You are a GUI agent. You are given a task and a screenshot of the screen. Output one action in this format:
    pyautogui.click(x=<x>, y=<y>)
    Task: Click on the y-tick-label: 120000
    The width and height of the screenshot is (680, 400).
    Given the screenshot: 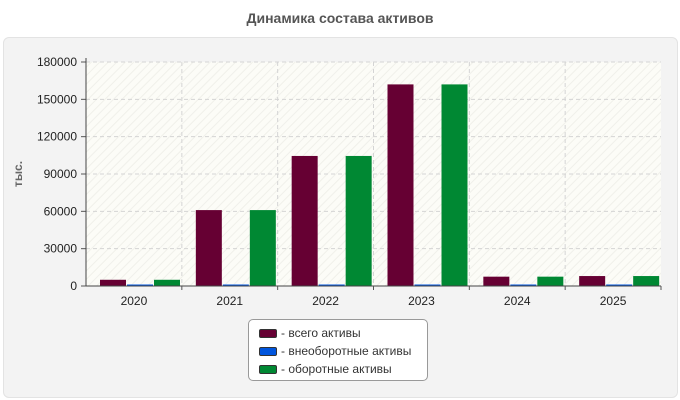 What is the action you would take?
    pyautogui.click(x=57, y=137)
    